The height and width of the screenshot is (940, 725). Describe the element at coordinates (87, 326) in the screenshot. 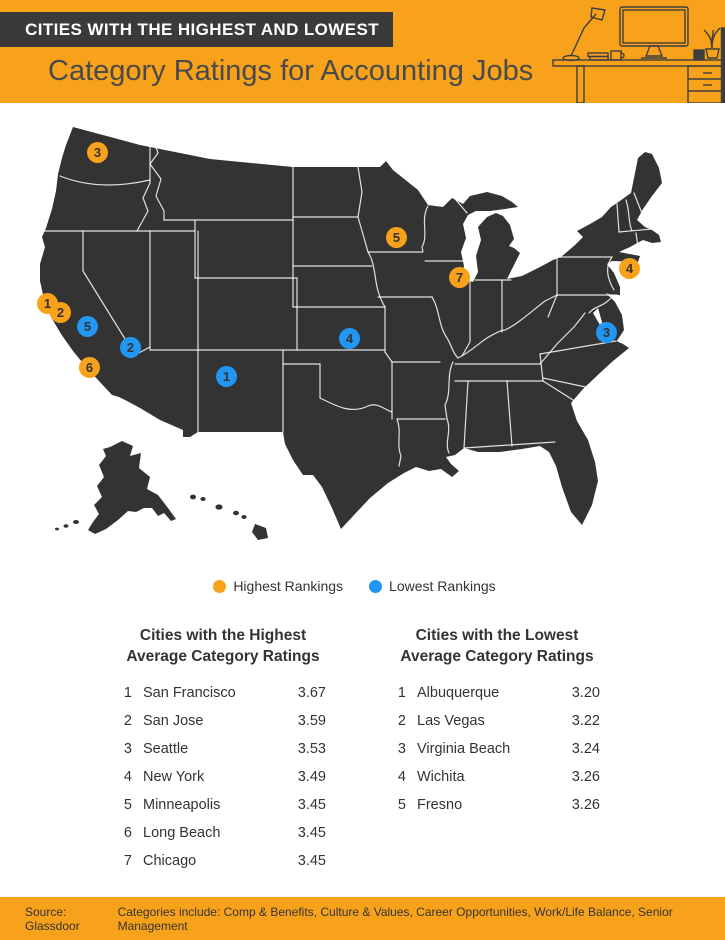

I see `map-marker-lowest-fresno: 5` at that location.